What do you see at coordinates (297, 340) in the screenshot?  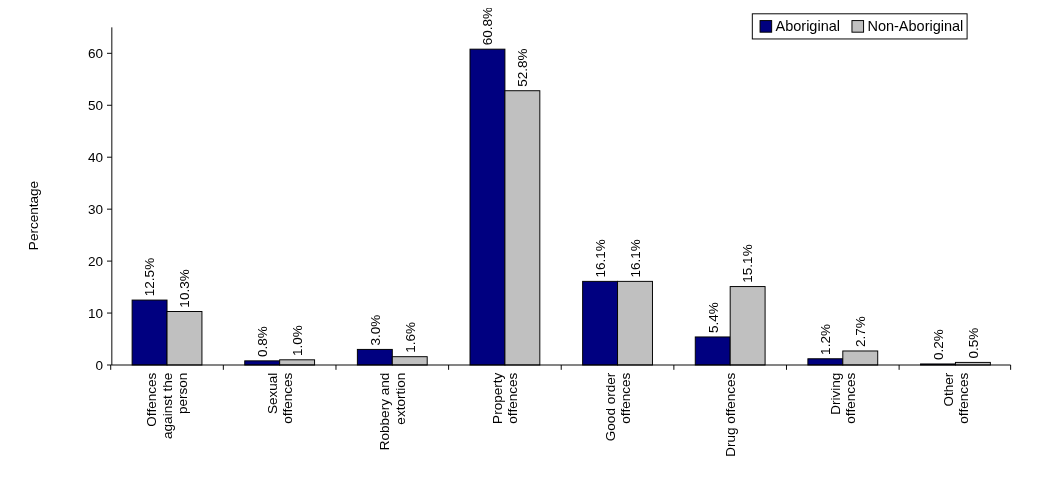 I see `data-label: 1.0%` at bounding box center [297, 340].